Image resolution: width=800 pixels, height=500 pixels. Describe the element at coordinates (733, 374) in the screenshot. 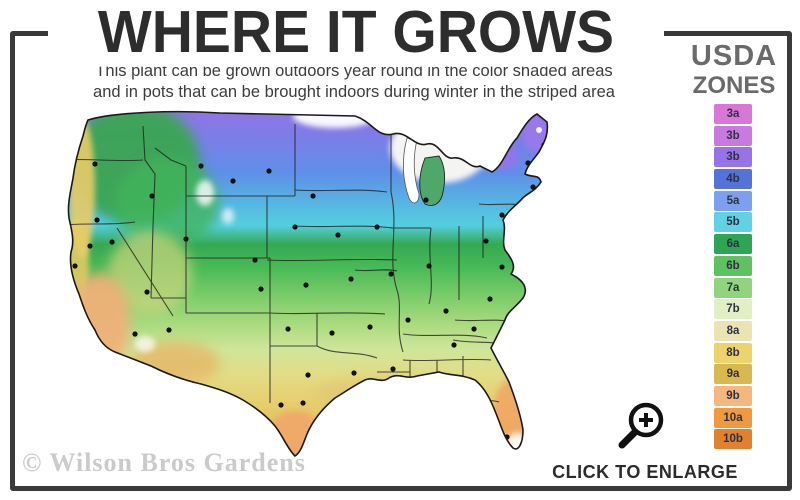

I see `zone-chip-9a: 9a` at that location.